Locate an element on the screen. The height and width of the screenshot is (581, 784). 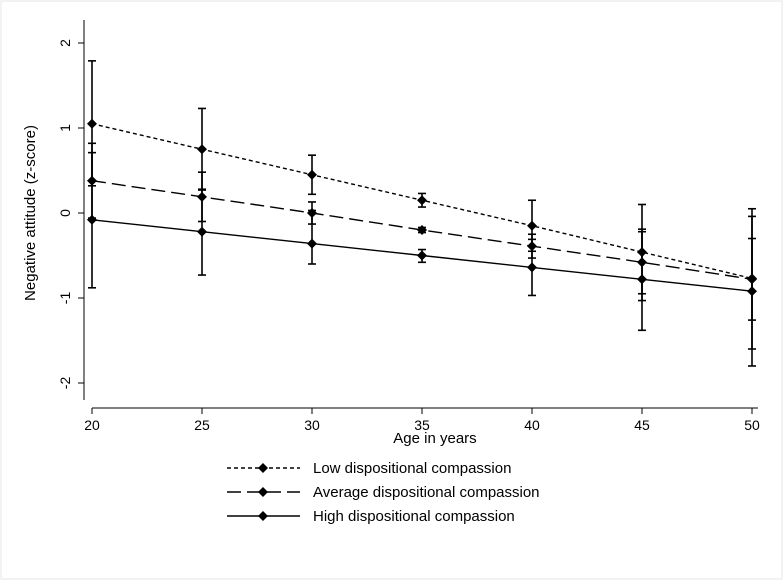
y-tick-label: 2 is located at coordinates (65, 43).